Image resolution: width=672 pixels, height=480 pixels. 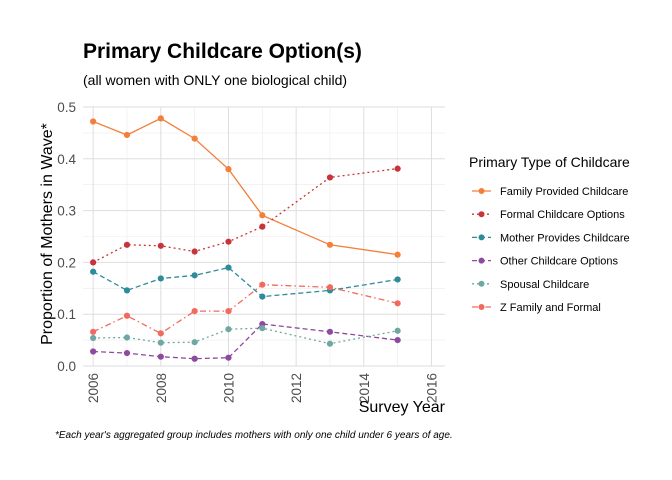 What do you see at coordinates (562, 215) in the screenshot?
I see `legend-label: Formal Childcare Options` at bounding box center [562, 215].